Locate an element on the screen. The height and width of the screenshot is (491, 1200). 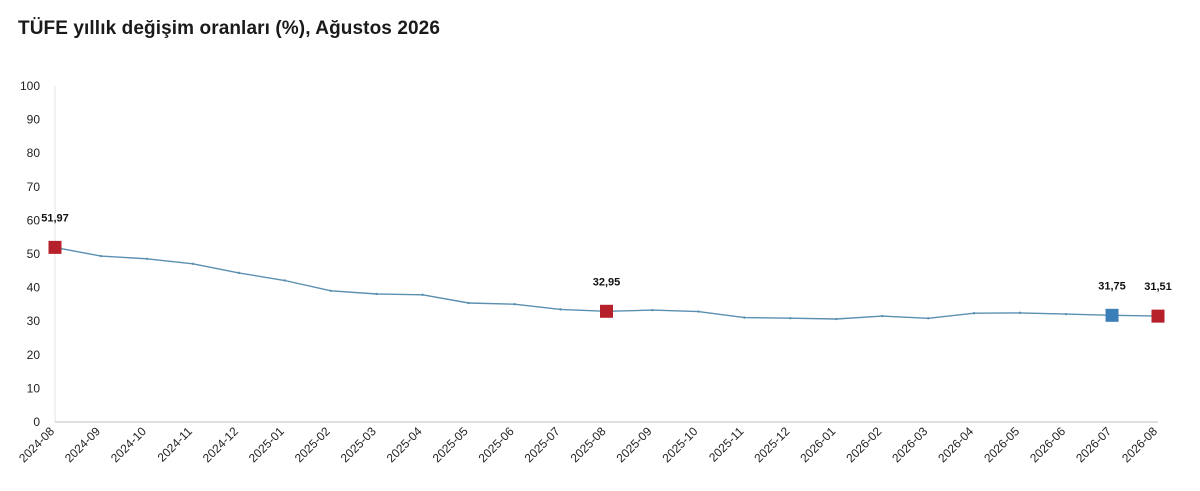
y-tick-label: 20 is located at coordinates (34, 355).